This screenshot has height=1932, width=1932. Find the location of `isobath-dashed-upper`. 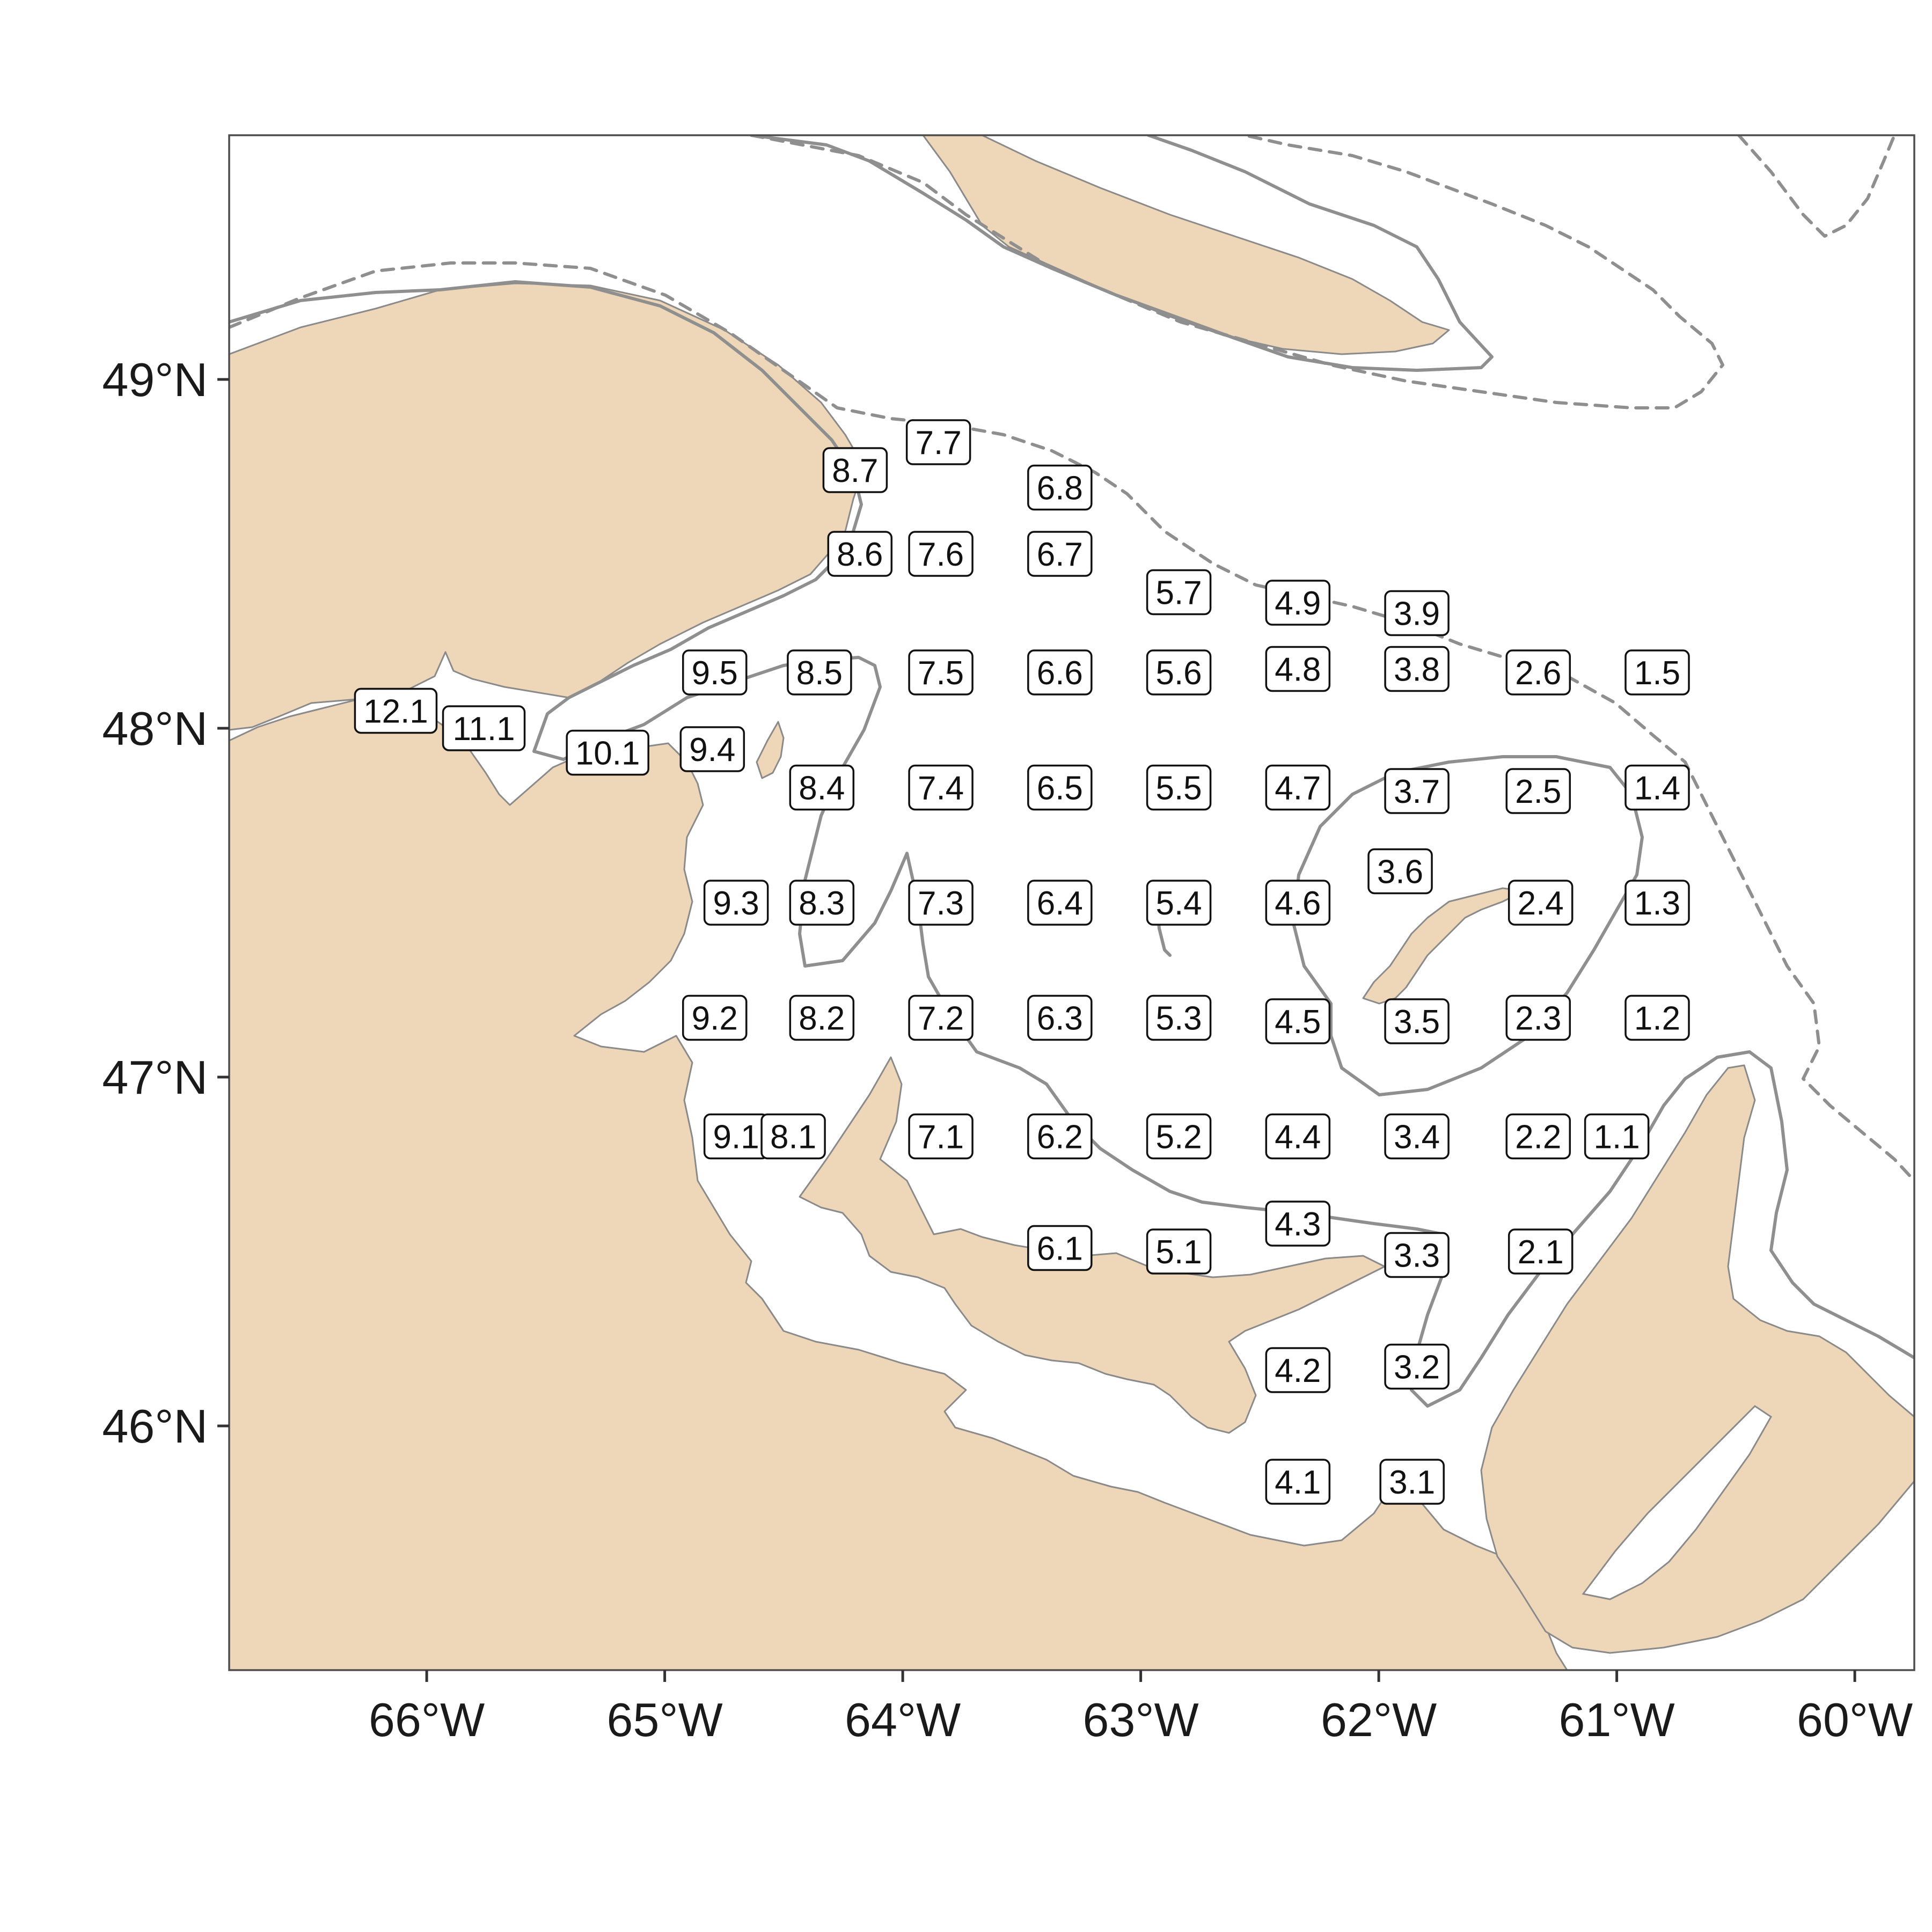

isobath-dashed-upper is located at coordinates (1237, 272).